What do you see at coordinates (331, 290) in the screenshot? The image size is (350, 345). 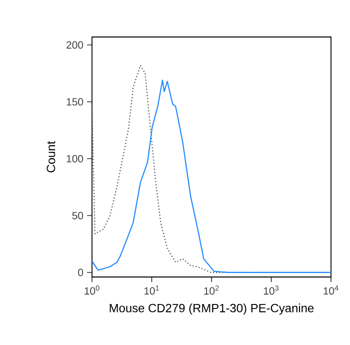 I see `x-tick-label: 10$^{4}$` at bounding box center [331, 290].